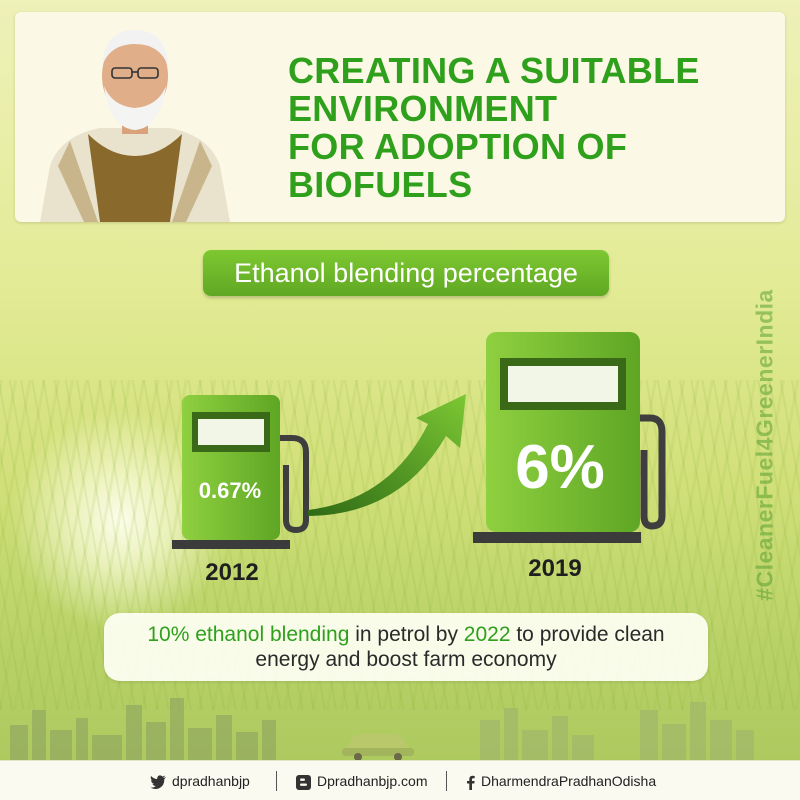 This screenshot has width=800, height=800. I want to click on headline-line-3: FOR ADOPTION OF, so click(458, 146).